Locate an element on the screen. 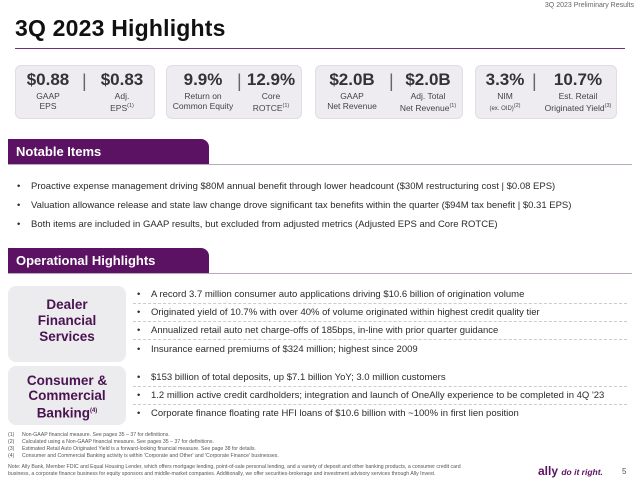 The height and width of the screenshot is (483, 640). dealer-label-1: Dealer is located at coordinates (67, 304).